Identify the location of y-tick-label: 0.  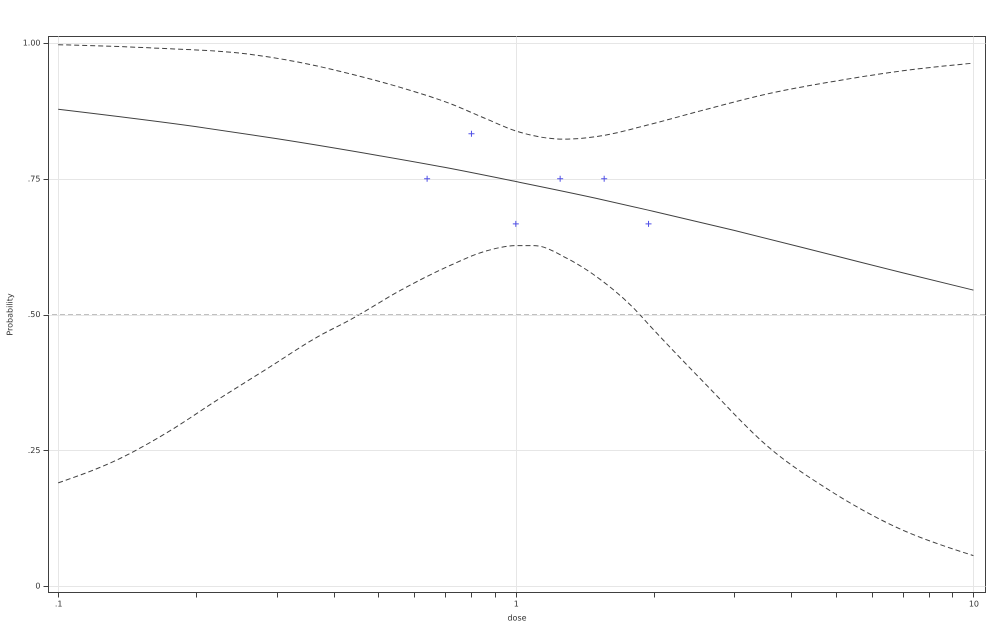
(37, 586).